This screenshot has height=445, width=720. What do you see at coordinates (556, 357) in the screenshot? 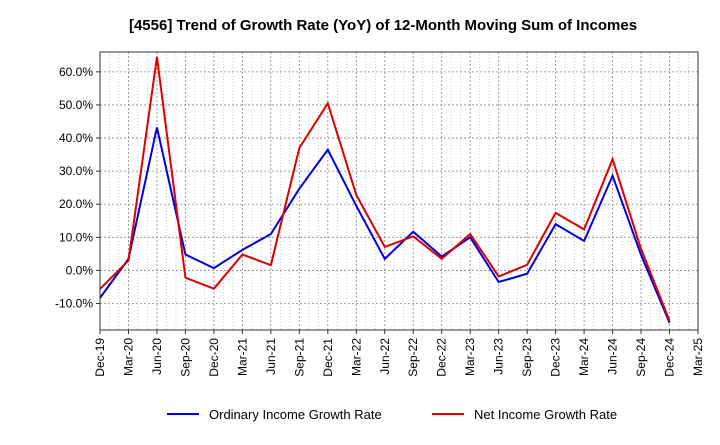
I see `x-tick-label: Dec-23` at bounding box center [556, 357].